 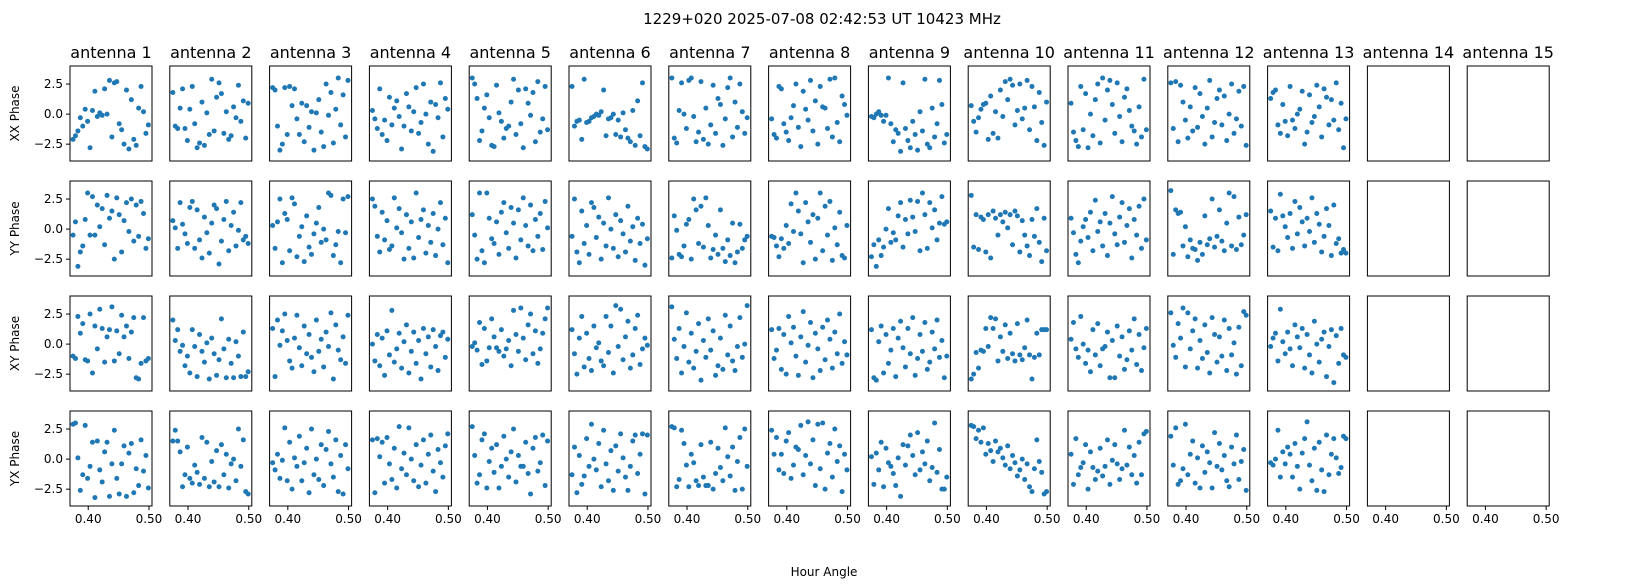 What do you see at coordinates (909, 52) in the screenshot?
I see `panel-title: antenna 9` at bounding box center [909, 52].